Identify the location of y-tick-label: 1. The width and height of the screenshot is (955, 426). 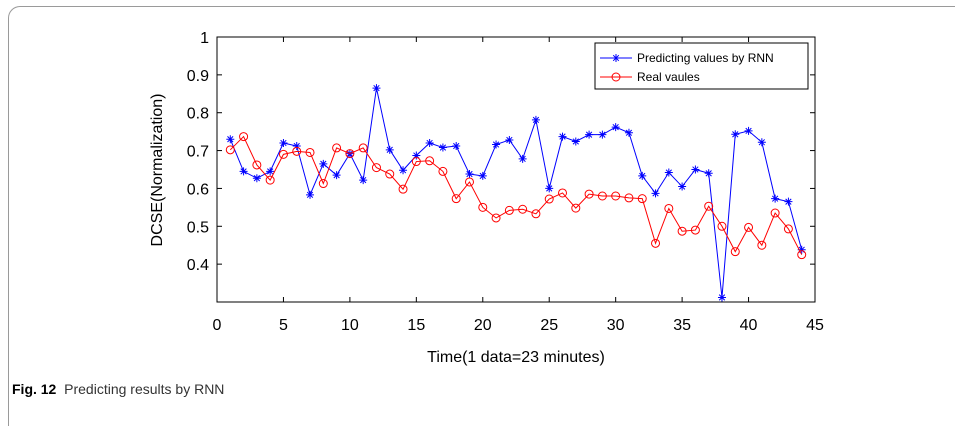
(204, 38).